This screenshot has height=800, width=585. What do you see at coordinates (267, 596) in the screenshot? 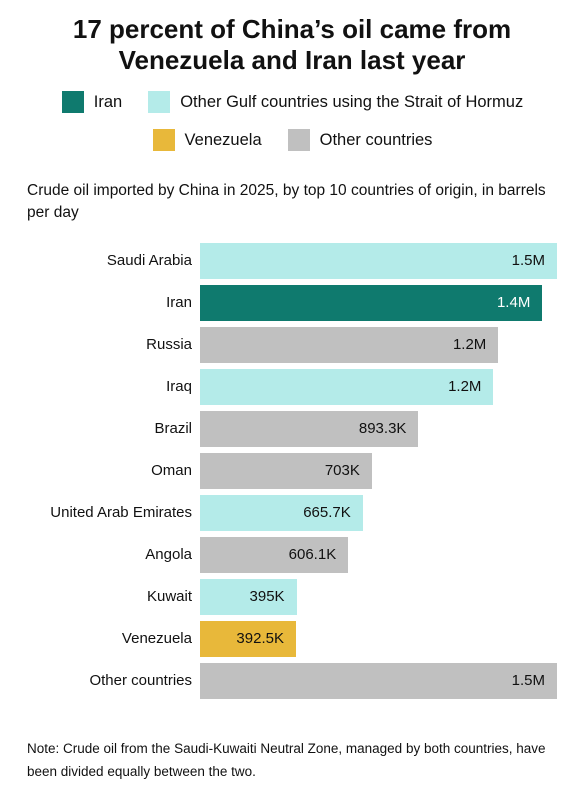
I see `value-label: 395K` at bounding box center [267, 596].